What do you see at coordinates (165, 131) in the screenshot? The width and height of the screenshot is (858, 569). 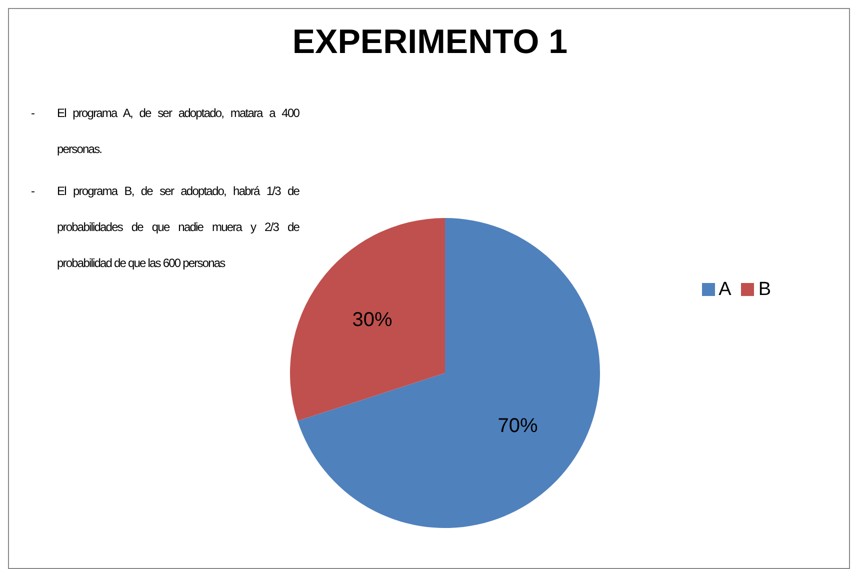 I see `text: - El programa A, de ser adoptado, matara a 400 personas.` at bounding box center [165, 131].